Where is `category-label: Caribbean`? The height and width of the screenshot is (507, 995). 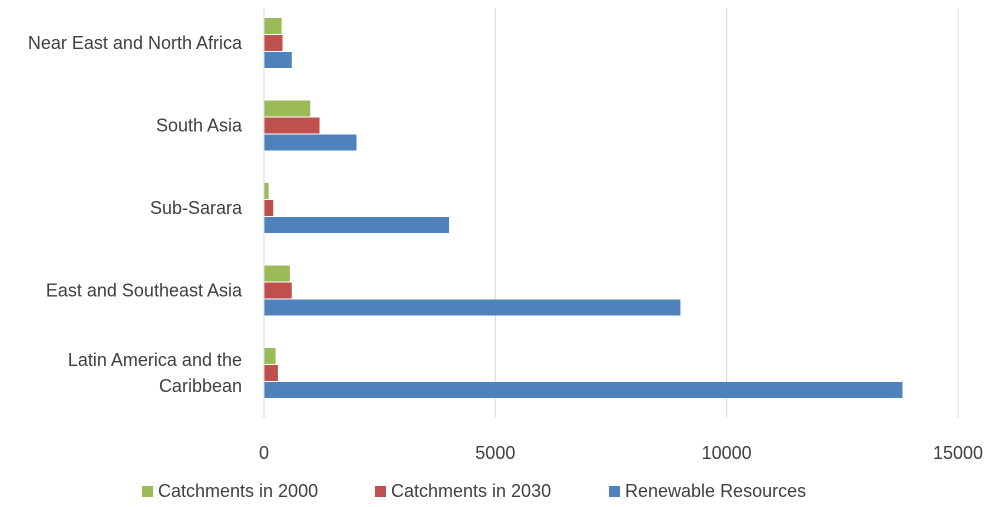 category-label: Caribbean is located at coordinates (200, 386).